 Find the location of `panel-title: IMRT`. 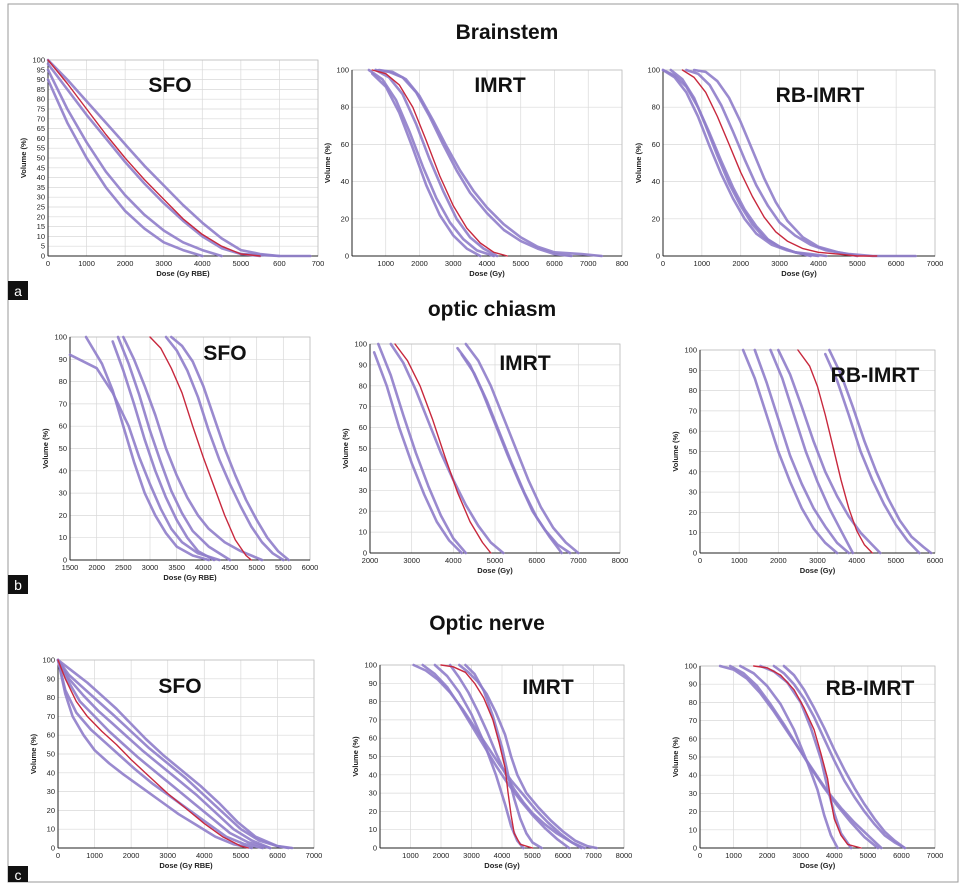

panel-title: IMRT is located at coordinates (499, 85).